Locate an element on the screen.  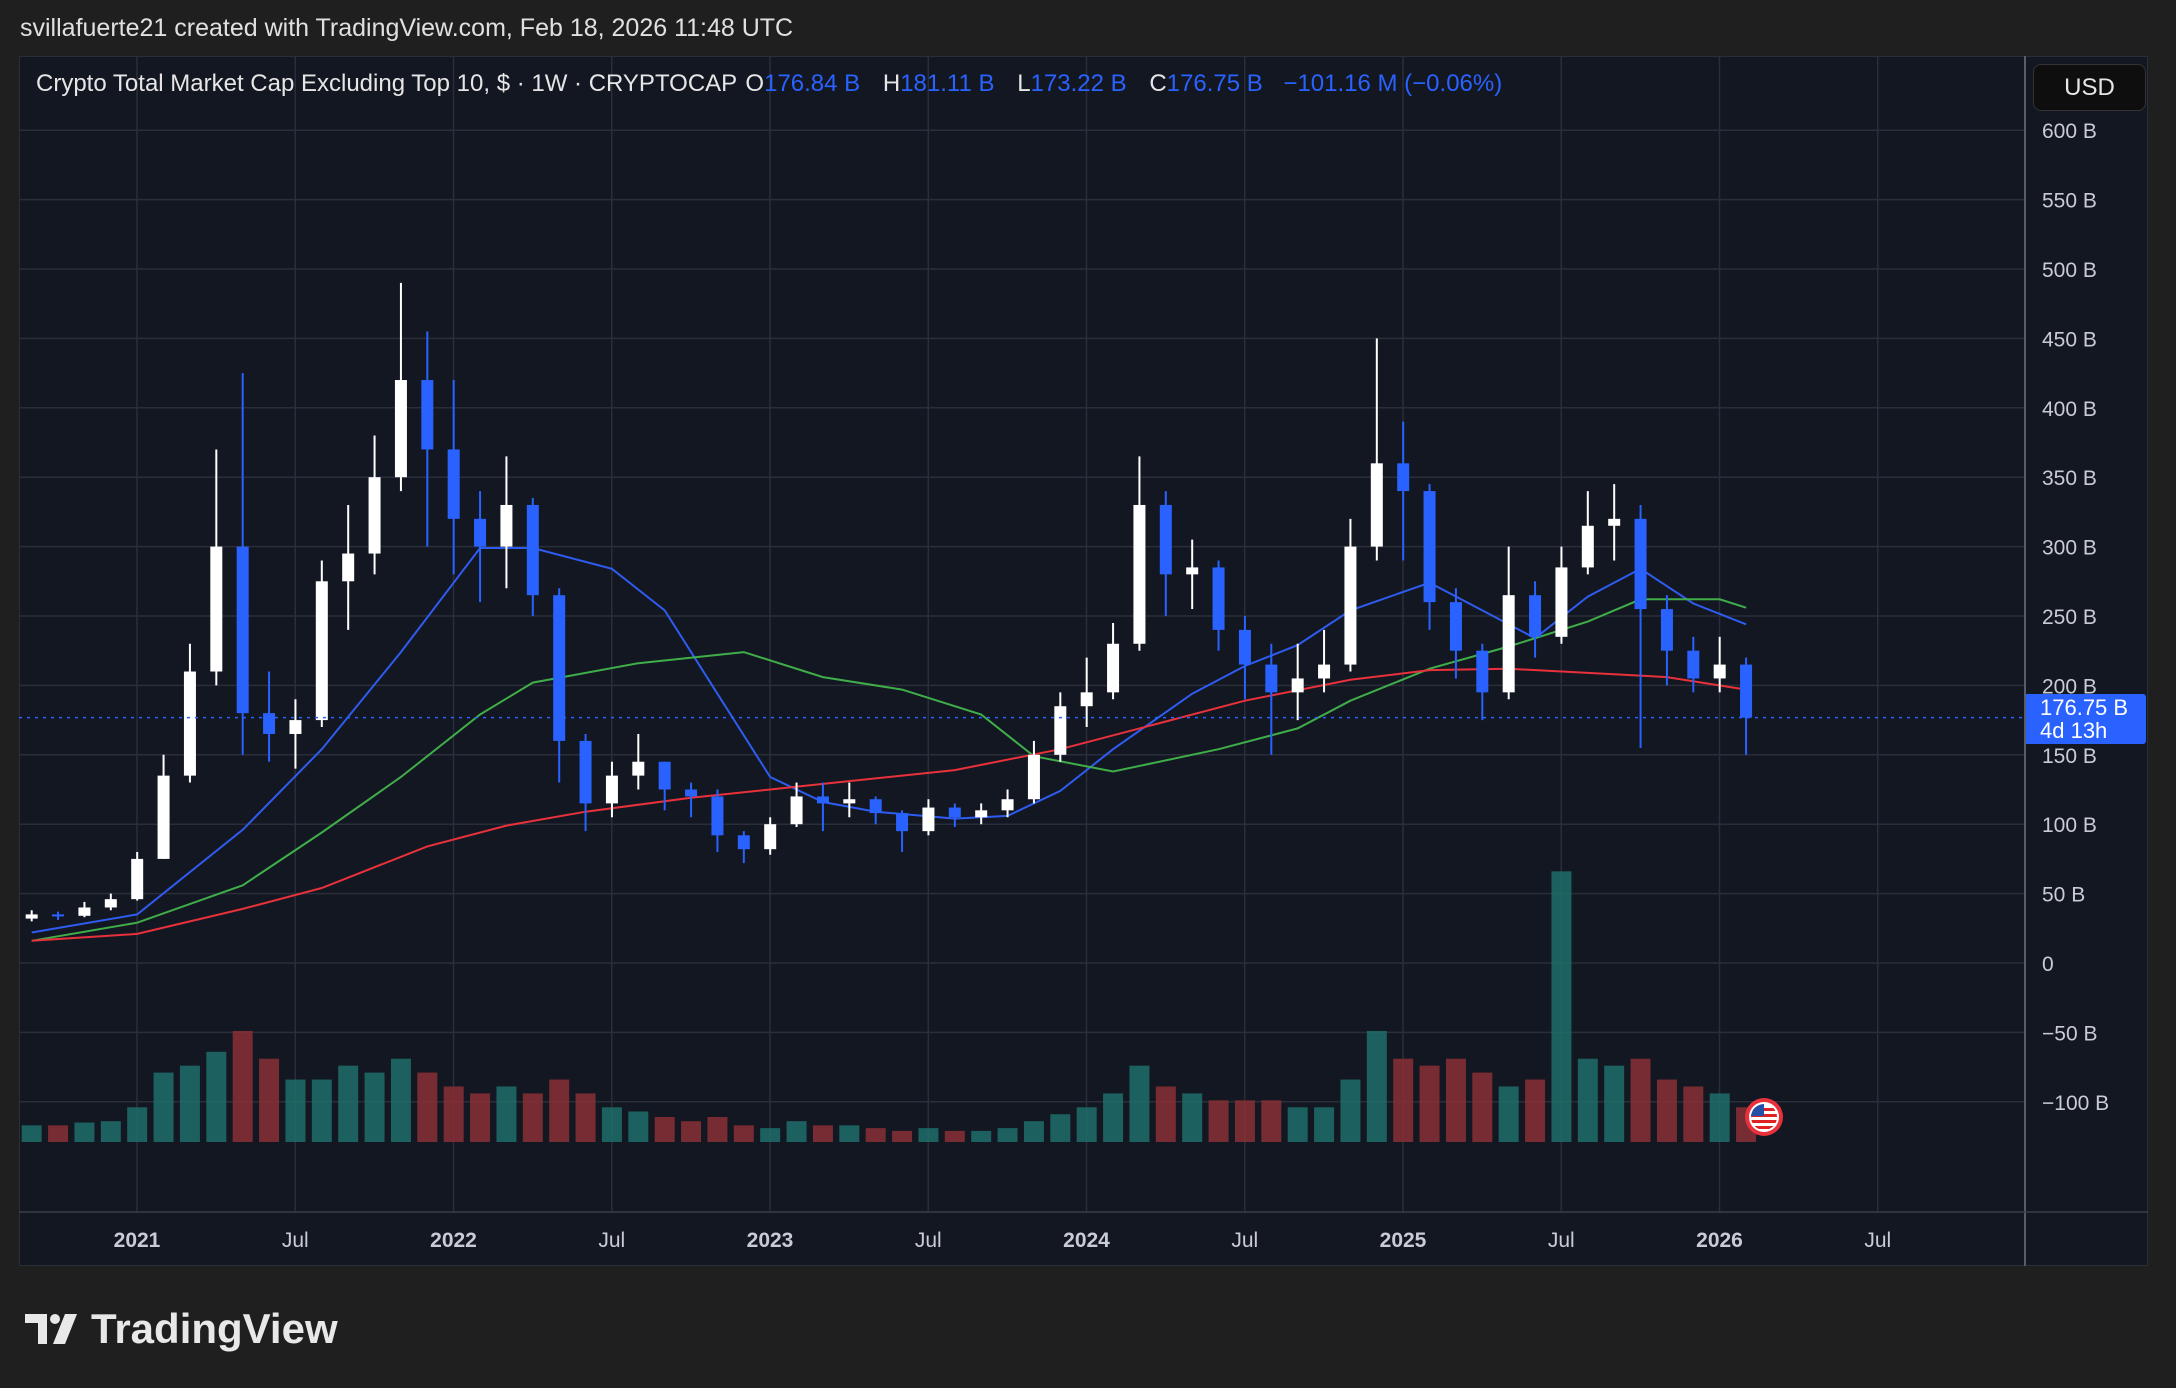
low-label: L is located at coordinates (1024, 83).